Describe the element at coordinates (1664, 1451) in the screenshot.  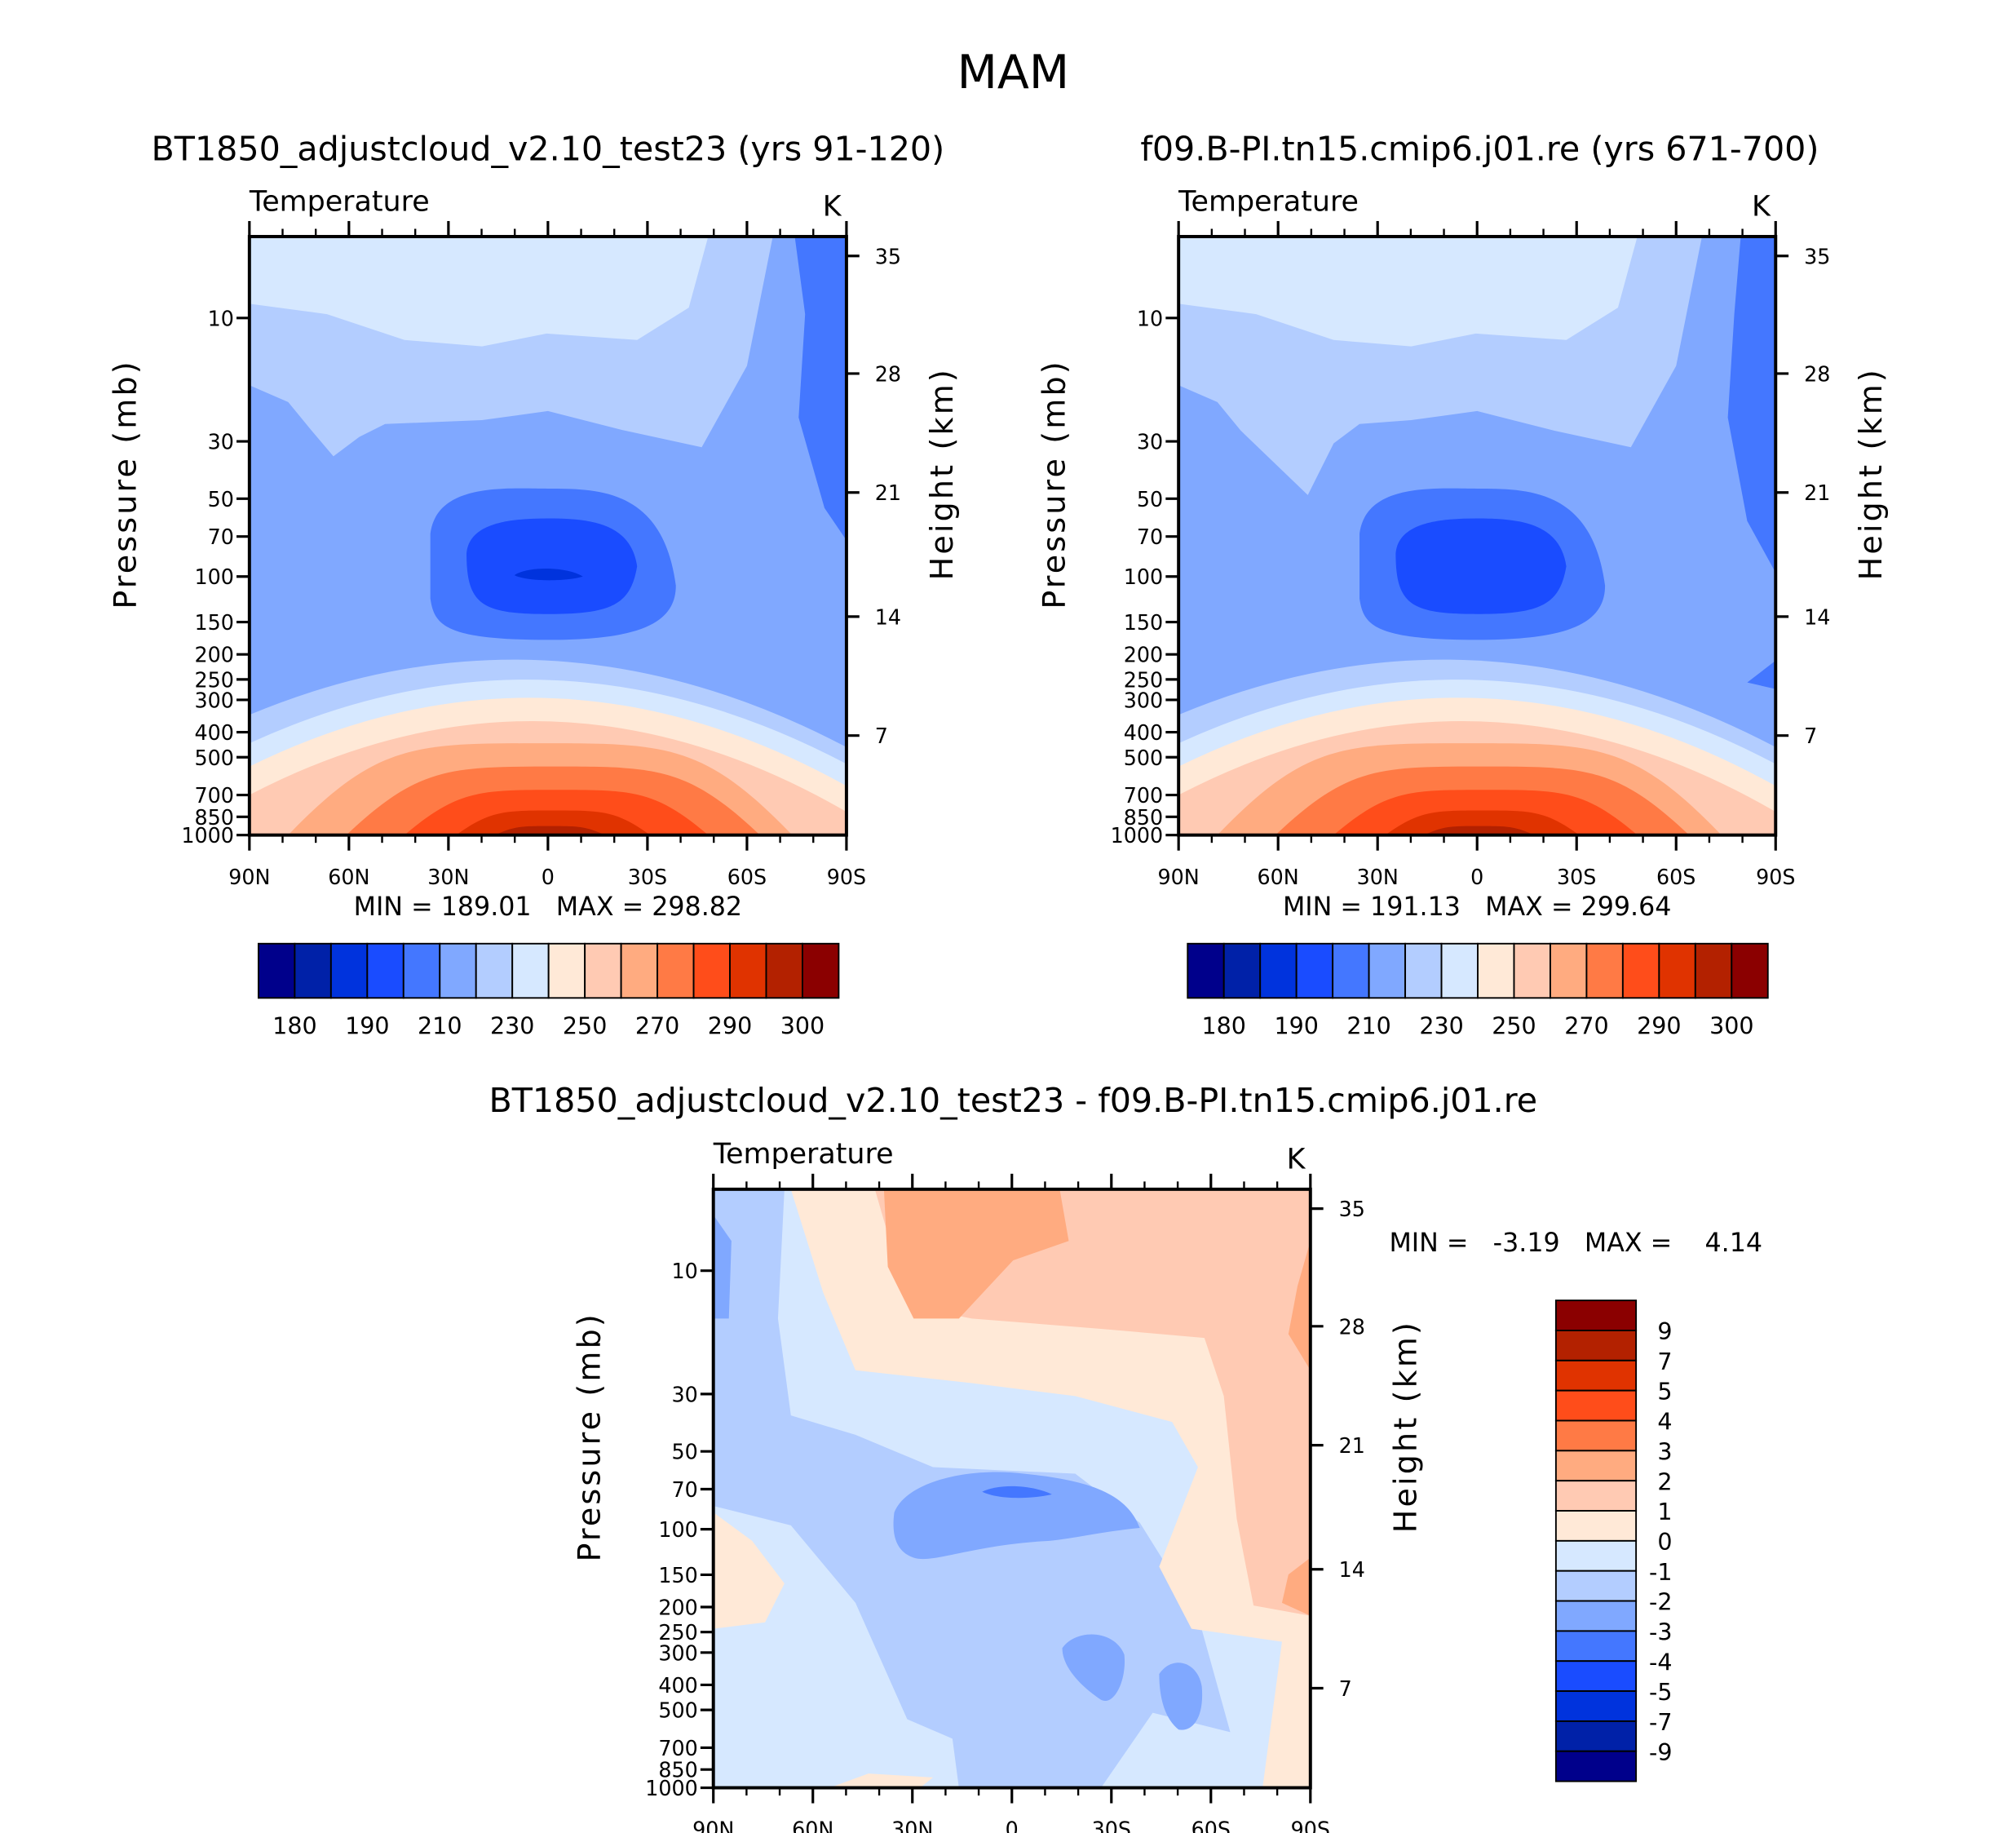
I see `colorbar-label: 3` at that location.